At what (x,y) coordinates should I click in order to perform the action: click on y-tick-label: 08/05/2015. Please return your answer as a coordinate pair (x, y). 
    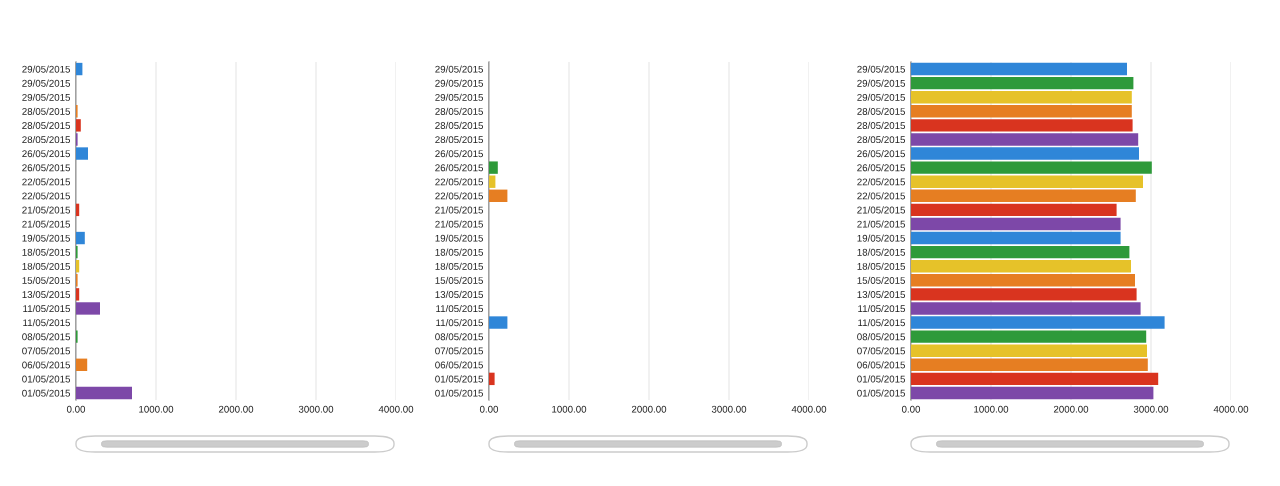
    Looking at the image, I should click on (459, 337).